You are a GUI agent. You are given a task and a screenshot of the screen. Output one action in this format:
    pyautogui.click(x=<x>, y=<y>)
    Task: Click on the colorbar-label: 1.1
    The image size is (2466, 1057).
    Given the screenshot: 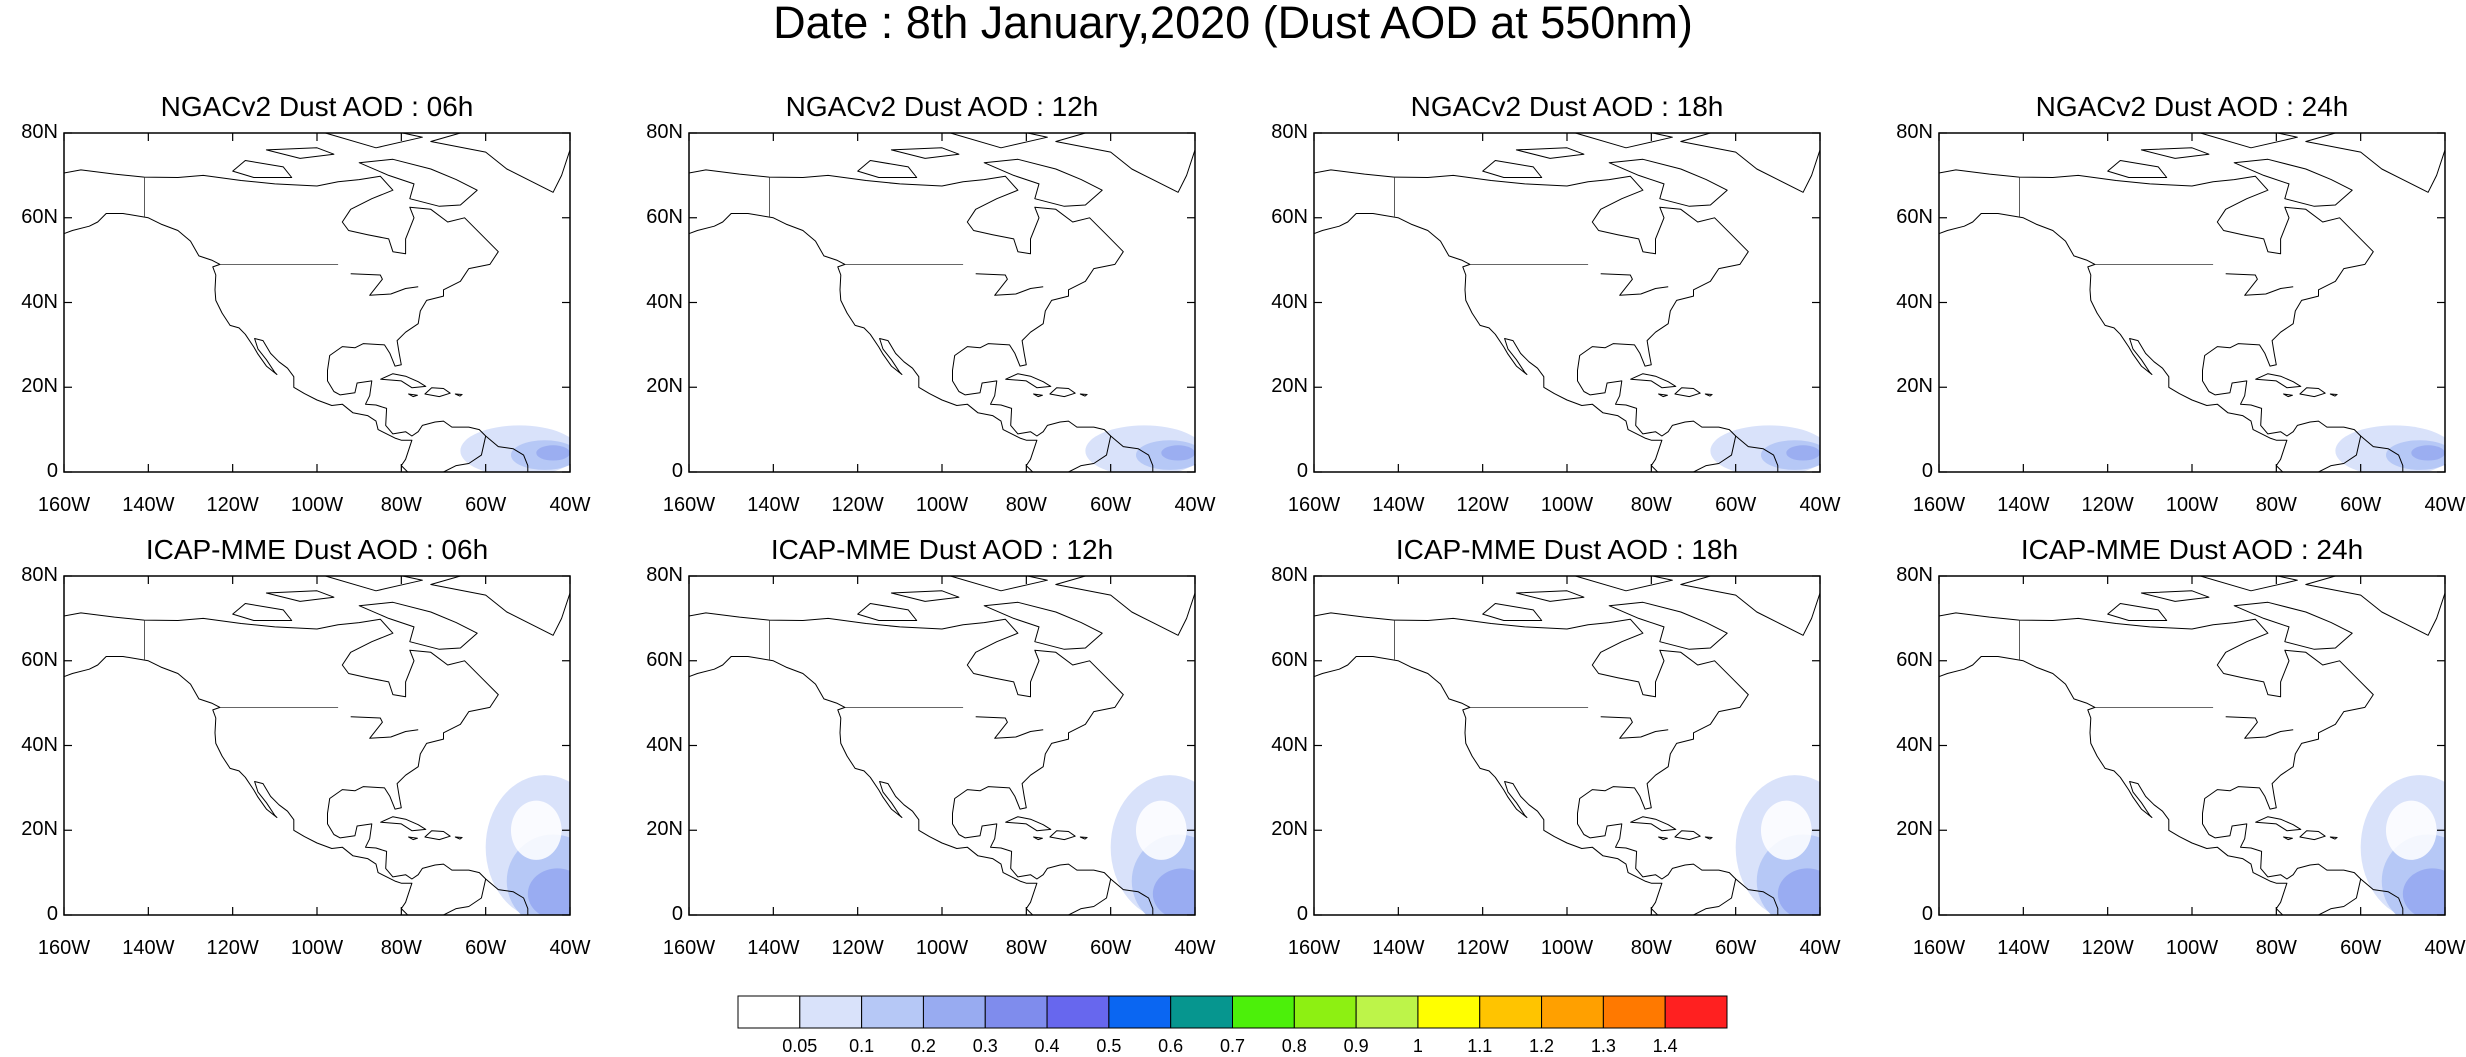 What is the action you would take?
    pyautogui.click(x=1480, y=1046)
    